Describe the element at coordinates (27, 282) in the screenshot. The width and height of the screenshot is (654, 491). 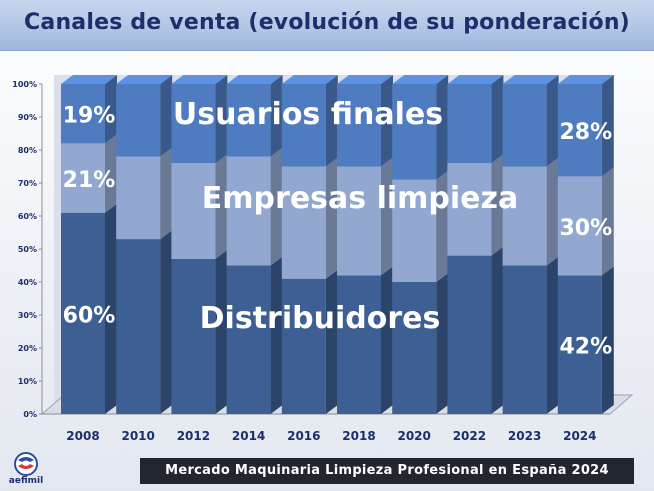
I see `y-tick-label: 40%` at that location.